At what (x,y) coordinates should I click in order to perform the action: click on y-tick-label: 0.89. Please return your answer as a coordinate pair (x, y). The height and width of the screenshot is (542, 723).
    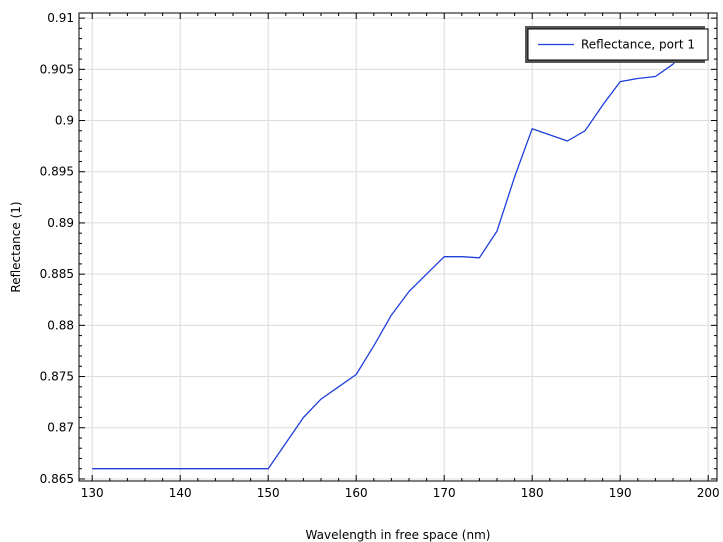
    Looking at the image, I should click on (60, 223).